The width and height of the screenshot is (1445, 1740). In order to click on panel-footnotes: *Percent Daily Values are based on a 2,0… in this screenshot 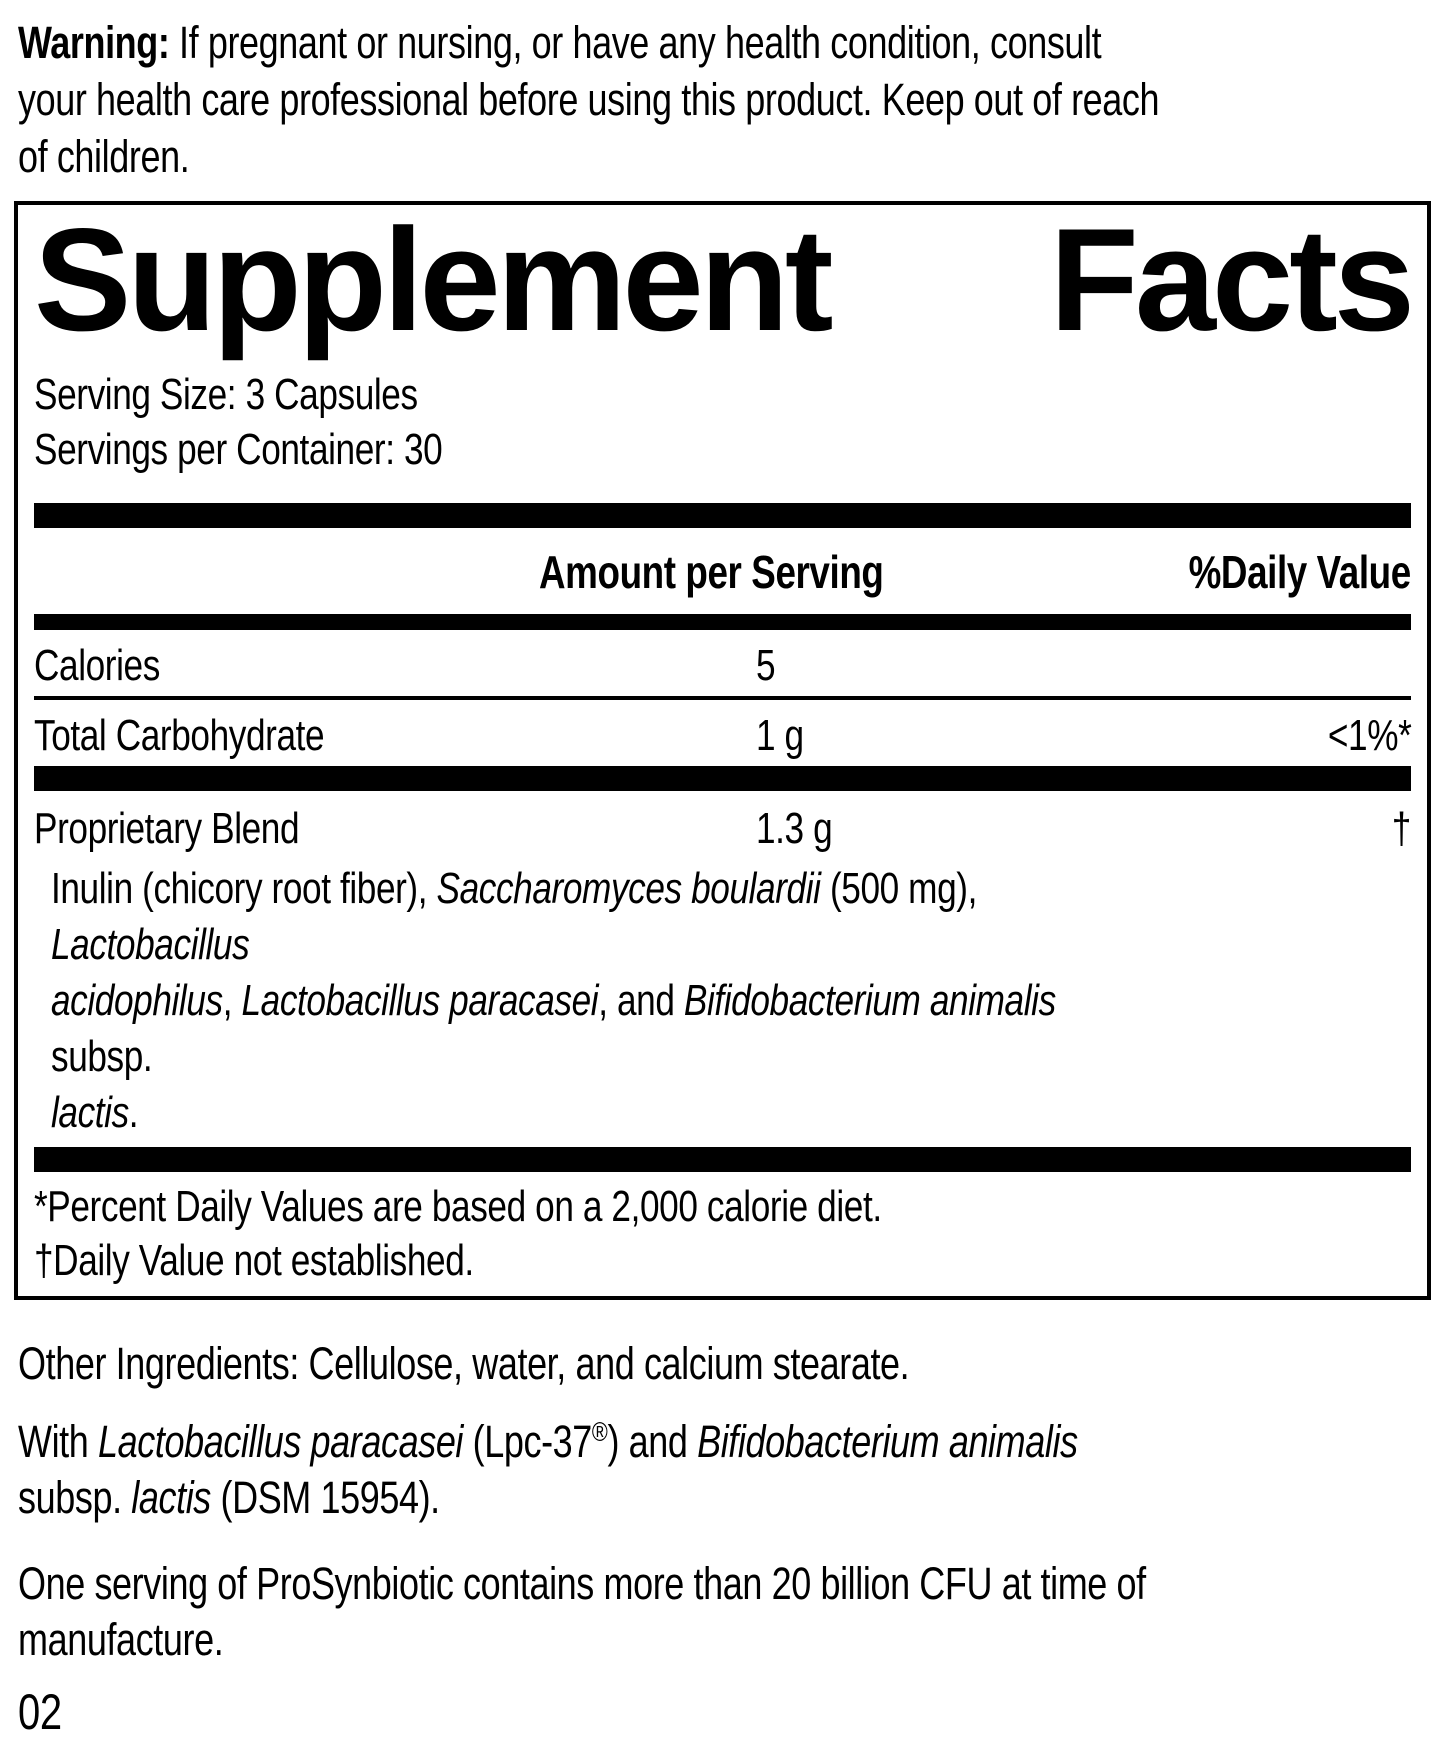, I will do `click(722, 1234)`.